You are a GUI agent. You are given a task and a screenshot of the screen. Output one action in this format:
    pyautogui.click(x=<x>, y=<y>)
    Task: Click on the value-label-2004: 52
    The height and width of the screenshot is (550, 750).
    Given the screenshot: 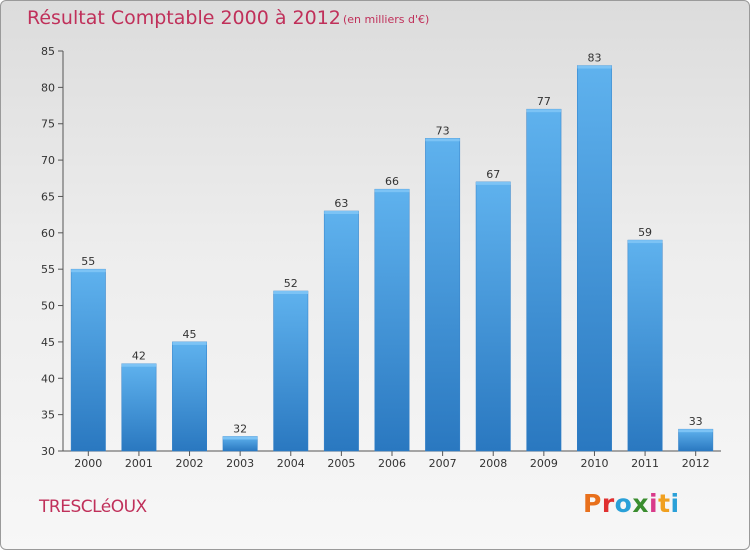 What is the action you would take?
    pyautogui.click(x=291, y=283)
    